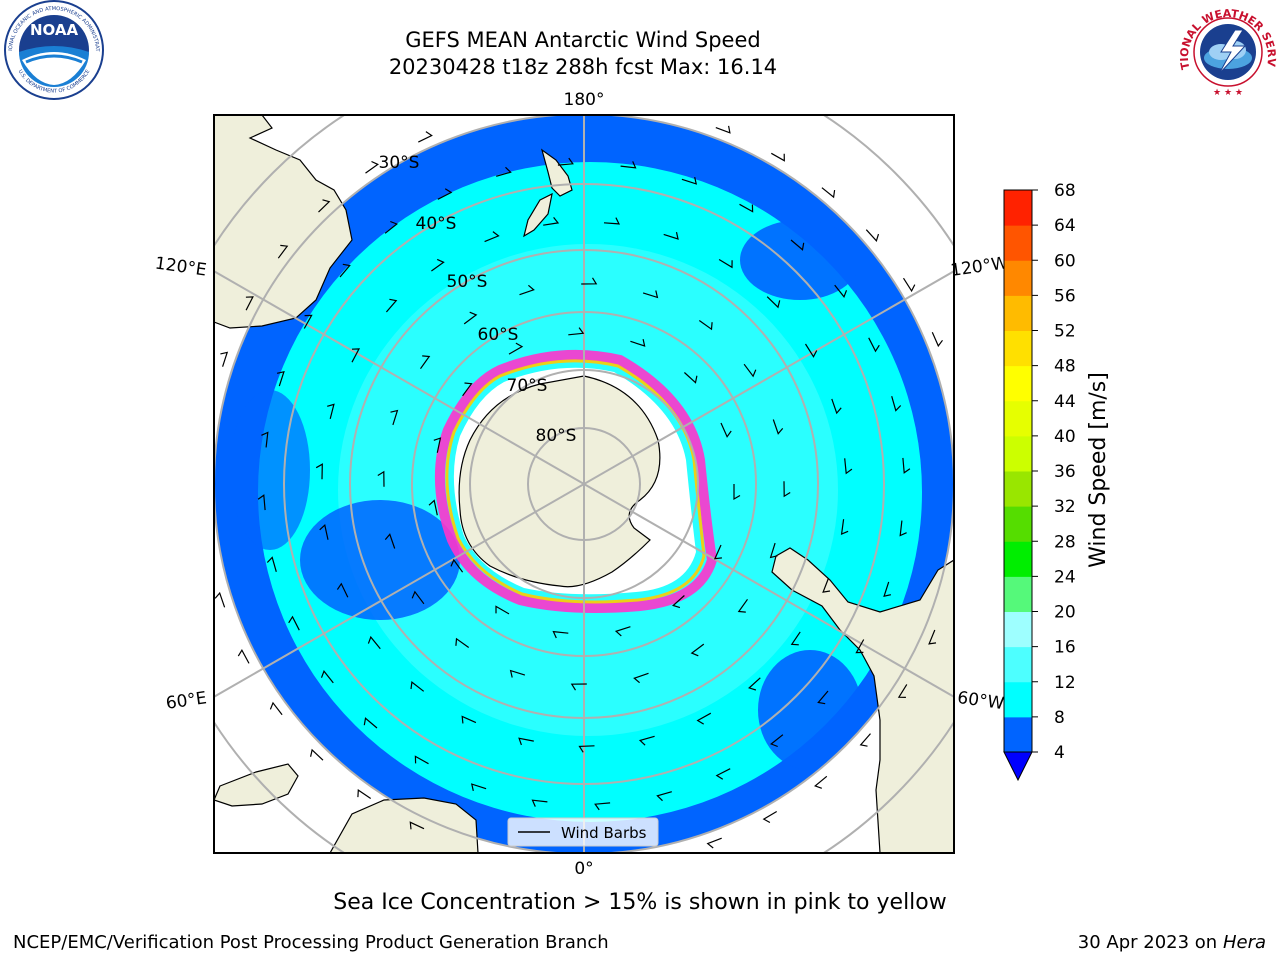 The image size is (1280, 960). I want to click on lon-label-0: 0°, so click(583, 869).